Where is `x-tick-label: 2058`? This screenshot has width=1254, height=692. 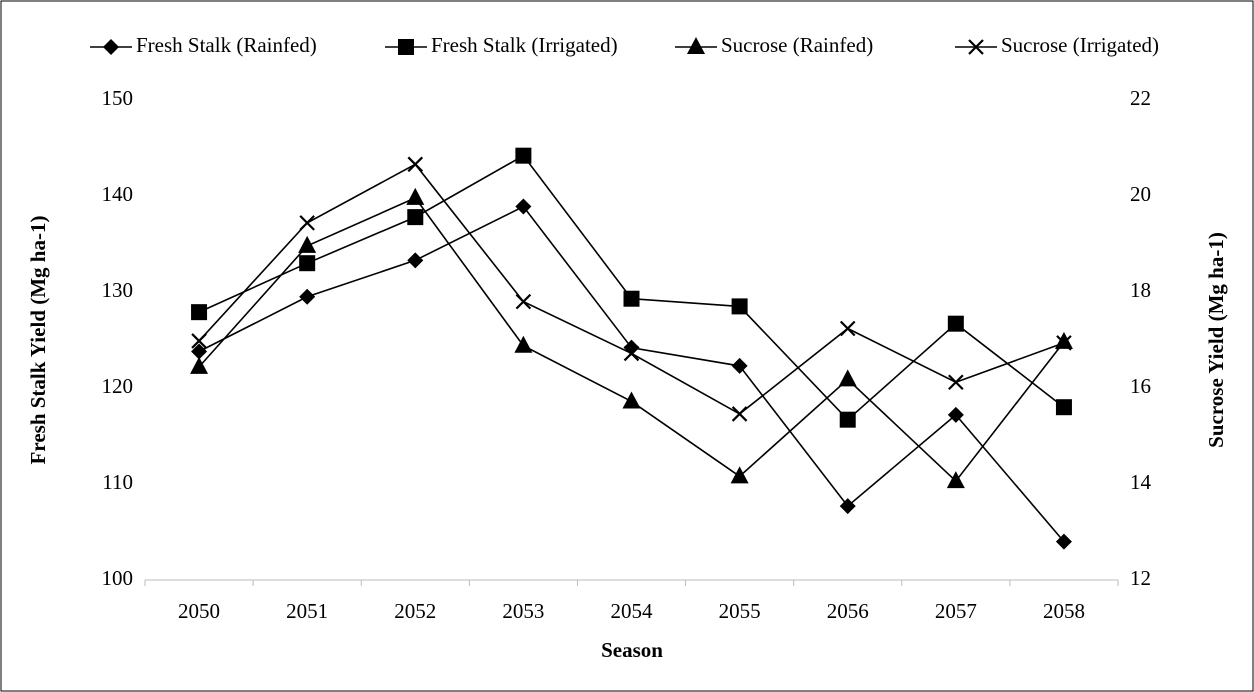
x-tick-label: 2058 is located at coordinates (1064, 611).